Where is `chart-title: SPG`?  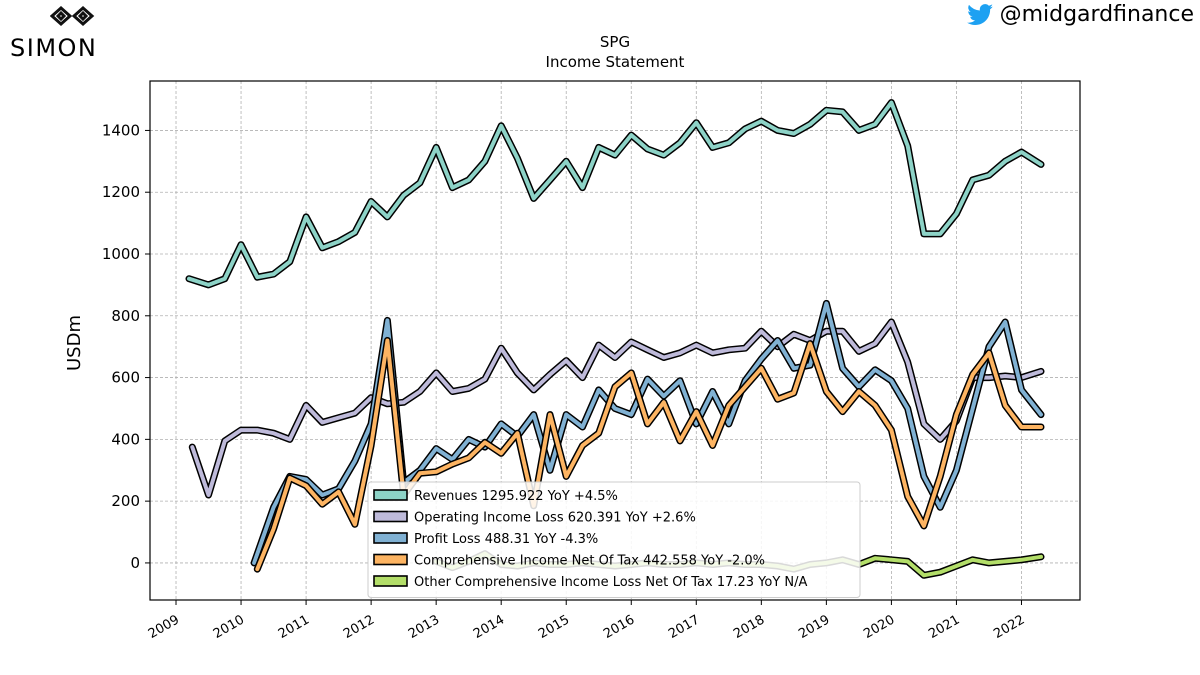
chart-title: SPG is located at coordinates (615, 42).